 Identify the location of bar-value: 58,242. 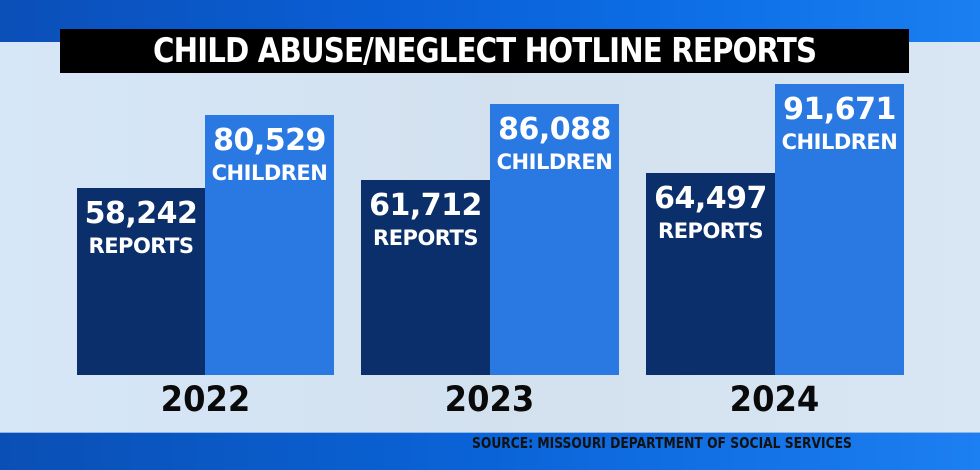
(141, 213).